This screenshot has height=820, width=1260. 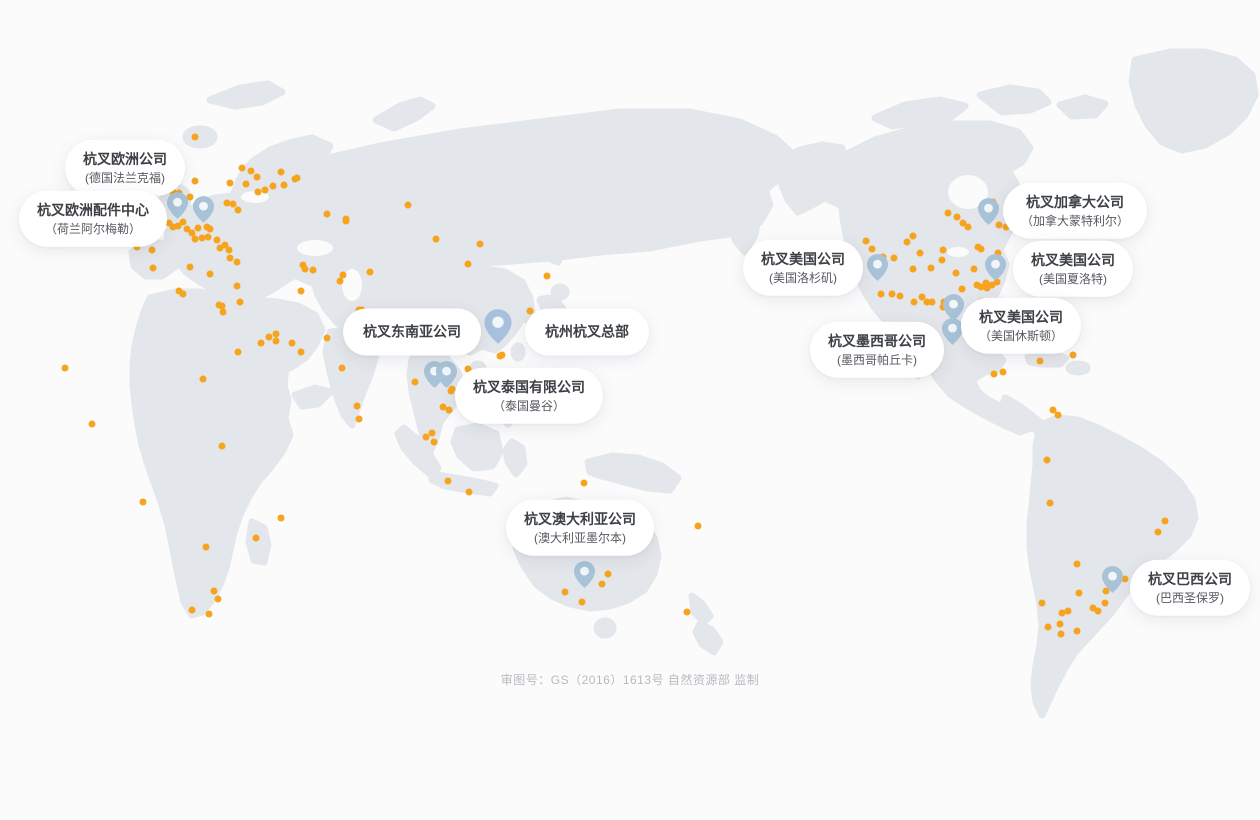 What do you see at coordinates (1112, 582) in the screenshot?
I see `map-pin-brazil-company` at bounding box center [1112, 582].